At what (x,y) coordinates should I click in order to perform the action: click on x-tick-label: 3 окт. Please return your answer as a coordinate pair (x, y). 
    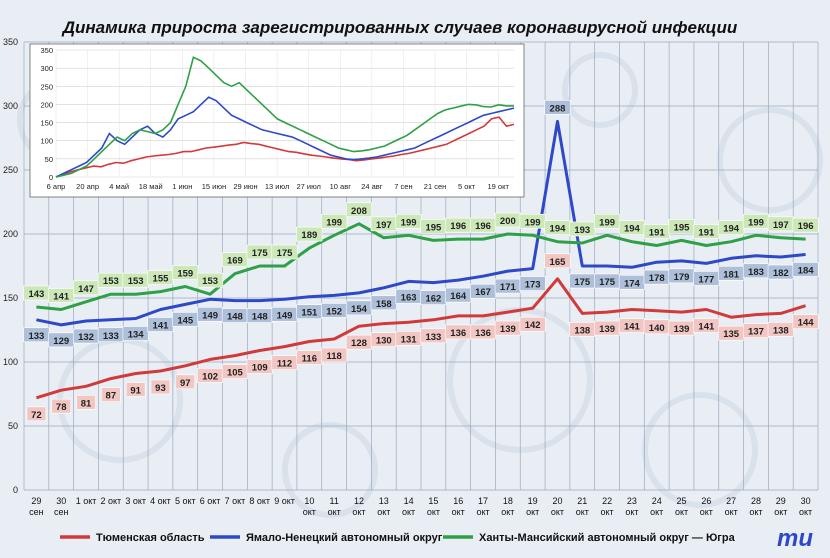
    Looking at the image, I should click on (135, 501).